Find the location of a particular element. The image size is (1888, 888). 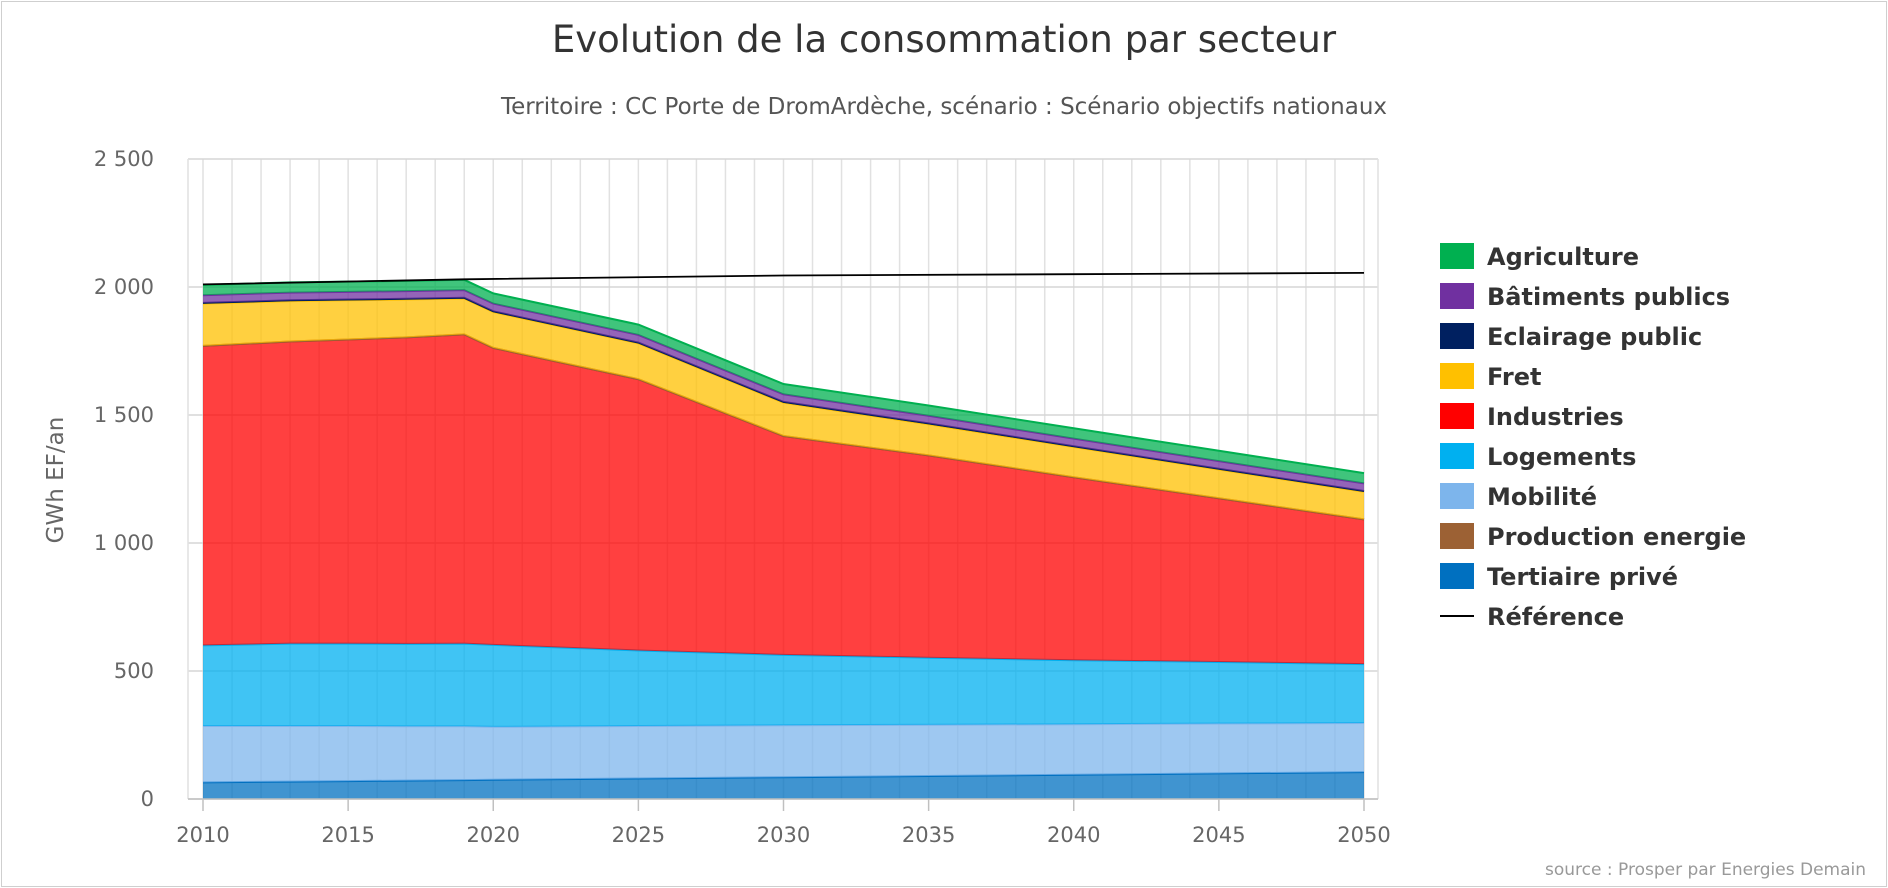

y-axis-title: GWh EF/an is located at coordinates (56, 480).